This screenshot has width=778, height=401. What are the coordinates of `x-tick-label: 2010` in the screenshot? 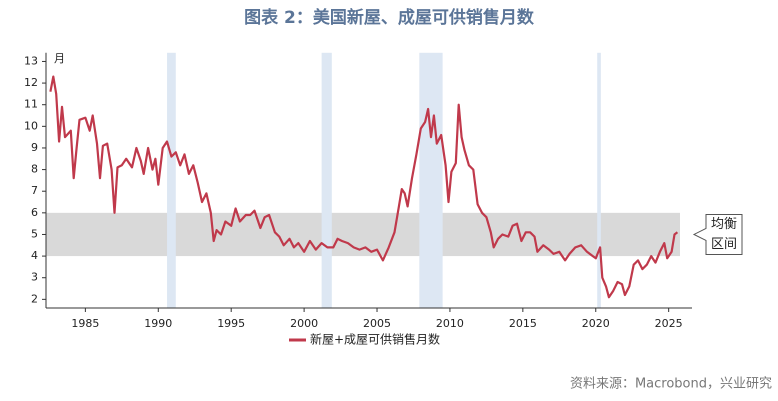 It's located at (450, 323).